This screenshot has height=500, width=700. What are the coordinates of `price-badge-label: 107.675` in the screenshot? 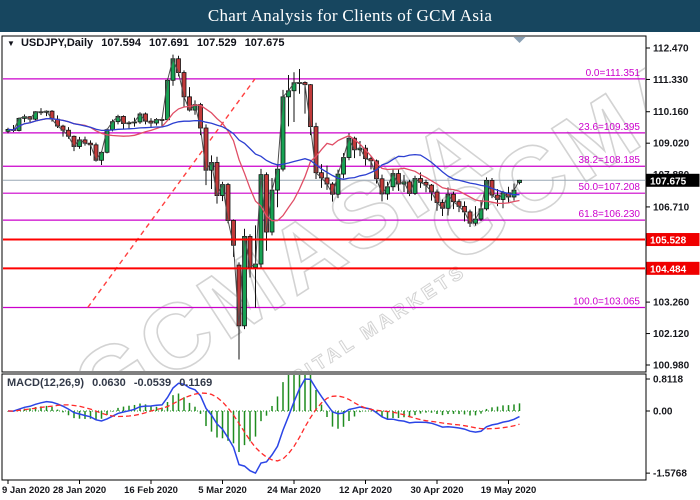 It's located at (668, 181).